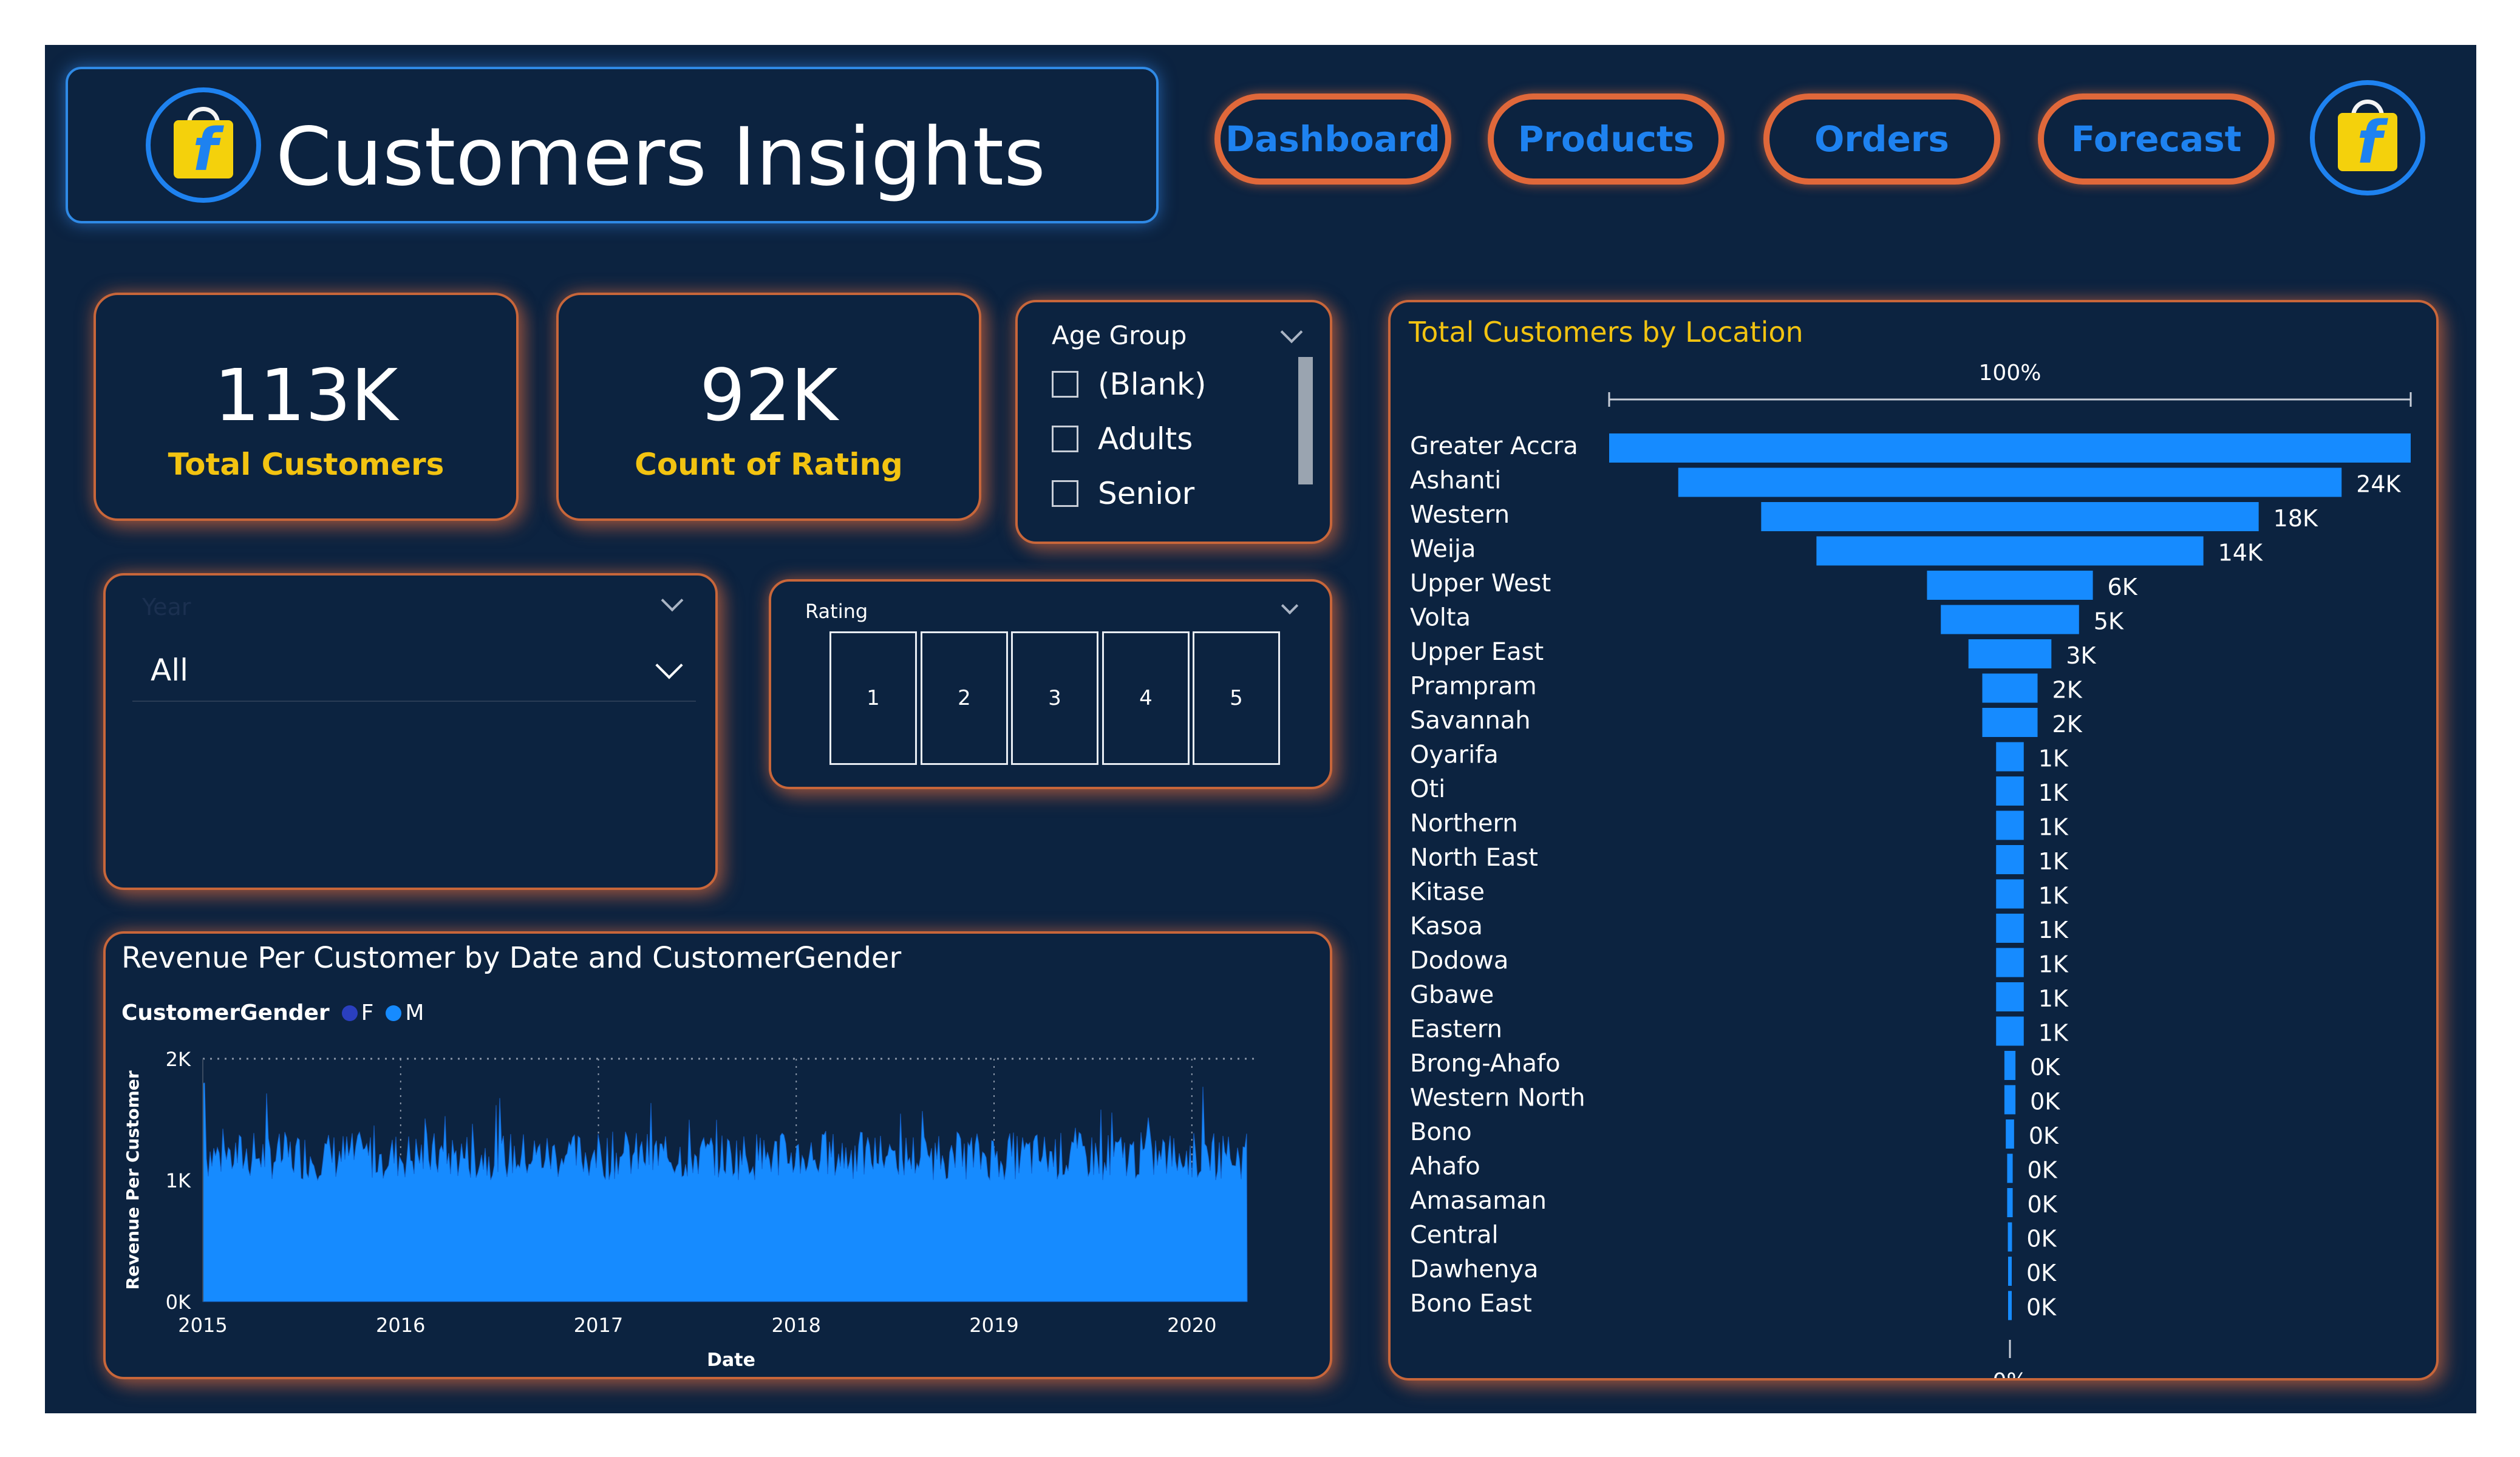 The image size is (2520, 1457). Describe the element at coordinates (306, 464) in the screenshot. I see `kpi-total-customers-label: Total Customers` at that location.